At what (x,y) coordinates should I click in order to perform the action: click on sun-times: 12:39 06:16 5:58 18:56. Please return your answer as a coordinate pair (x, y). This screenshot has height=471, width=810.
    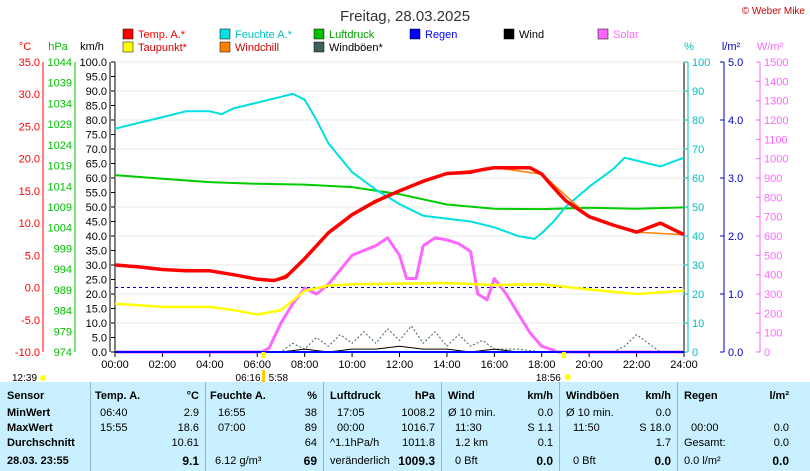
    Looking at the image, I should click on (291, 367).